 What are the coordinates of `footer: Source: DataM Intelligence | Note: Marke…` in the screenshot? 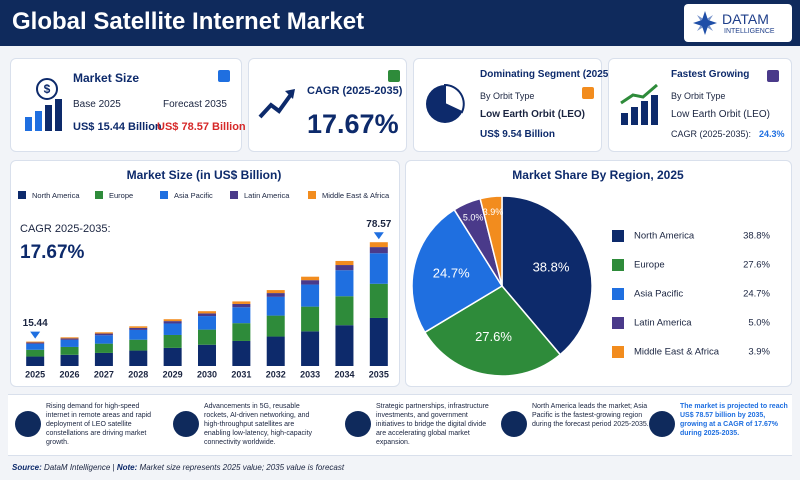 It's located at (178, 467).